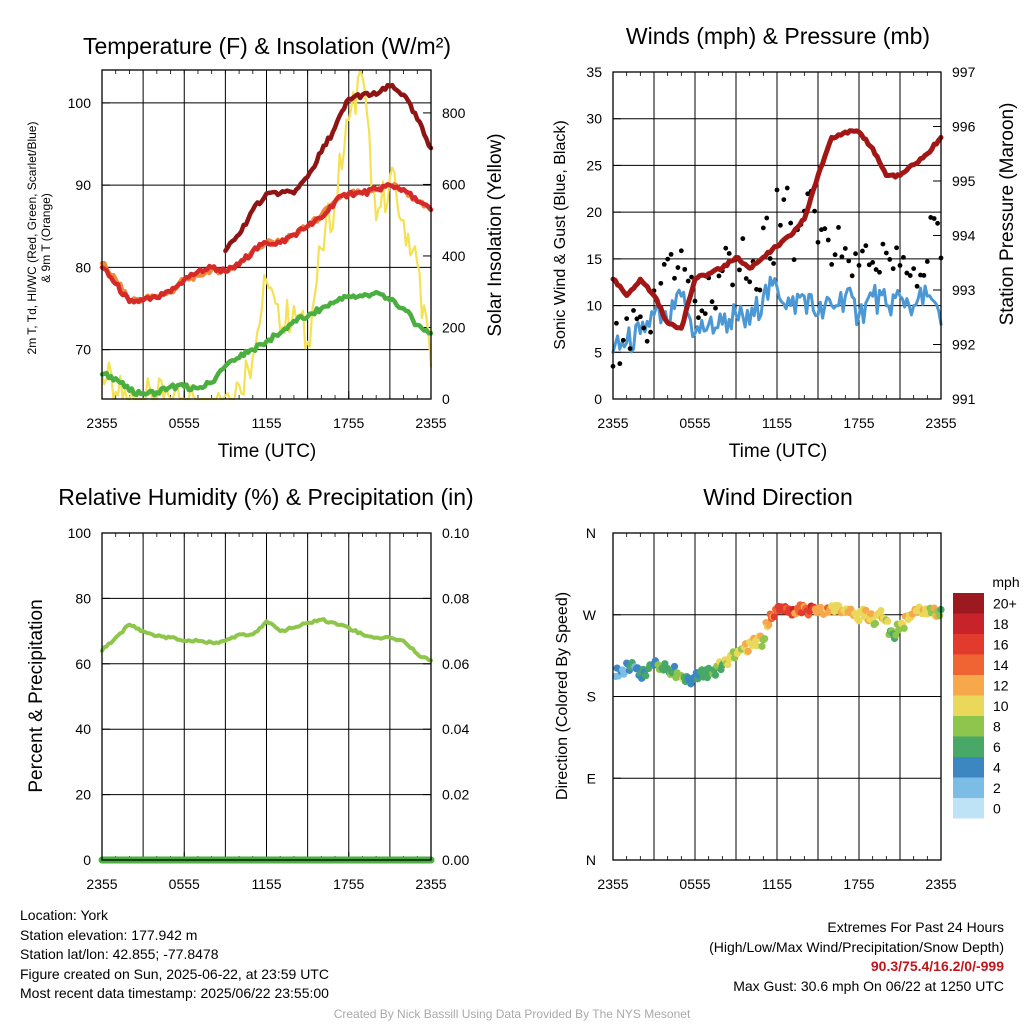  I want to click on winds-y2label: Station Pressure (Maroon), so click(1007, 214).